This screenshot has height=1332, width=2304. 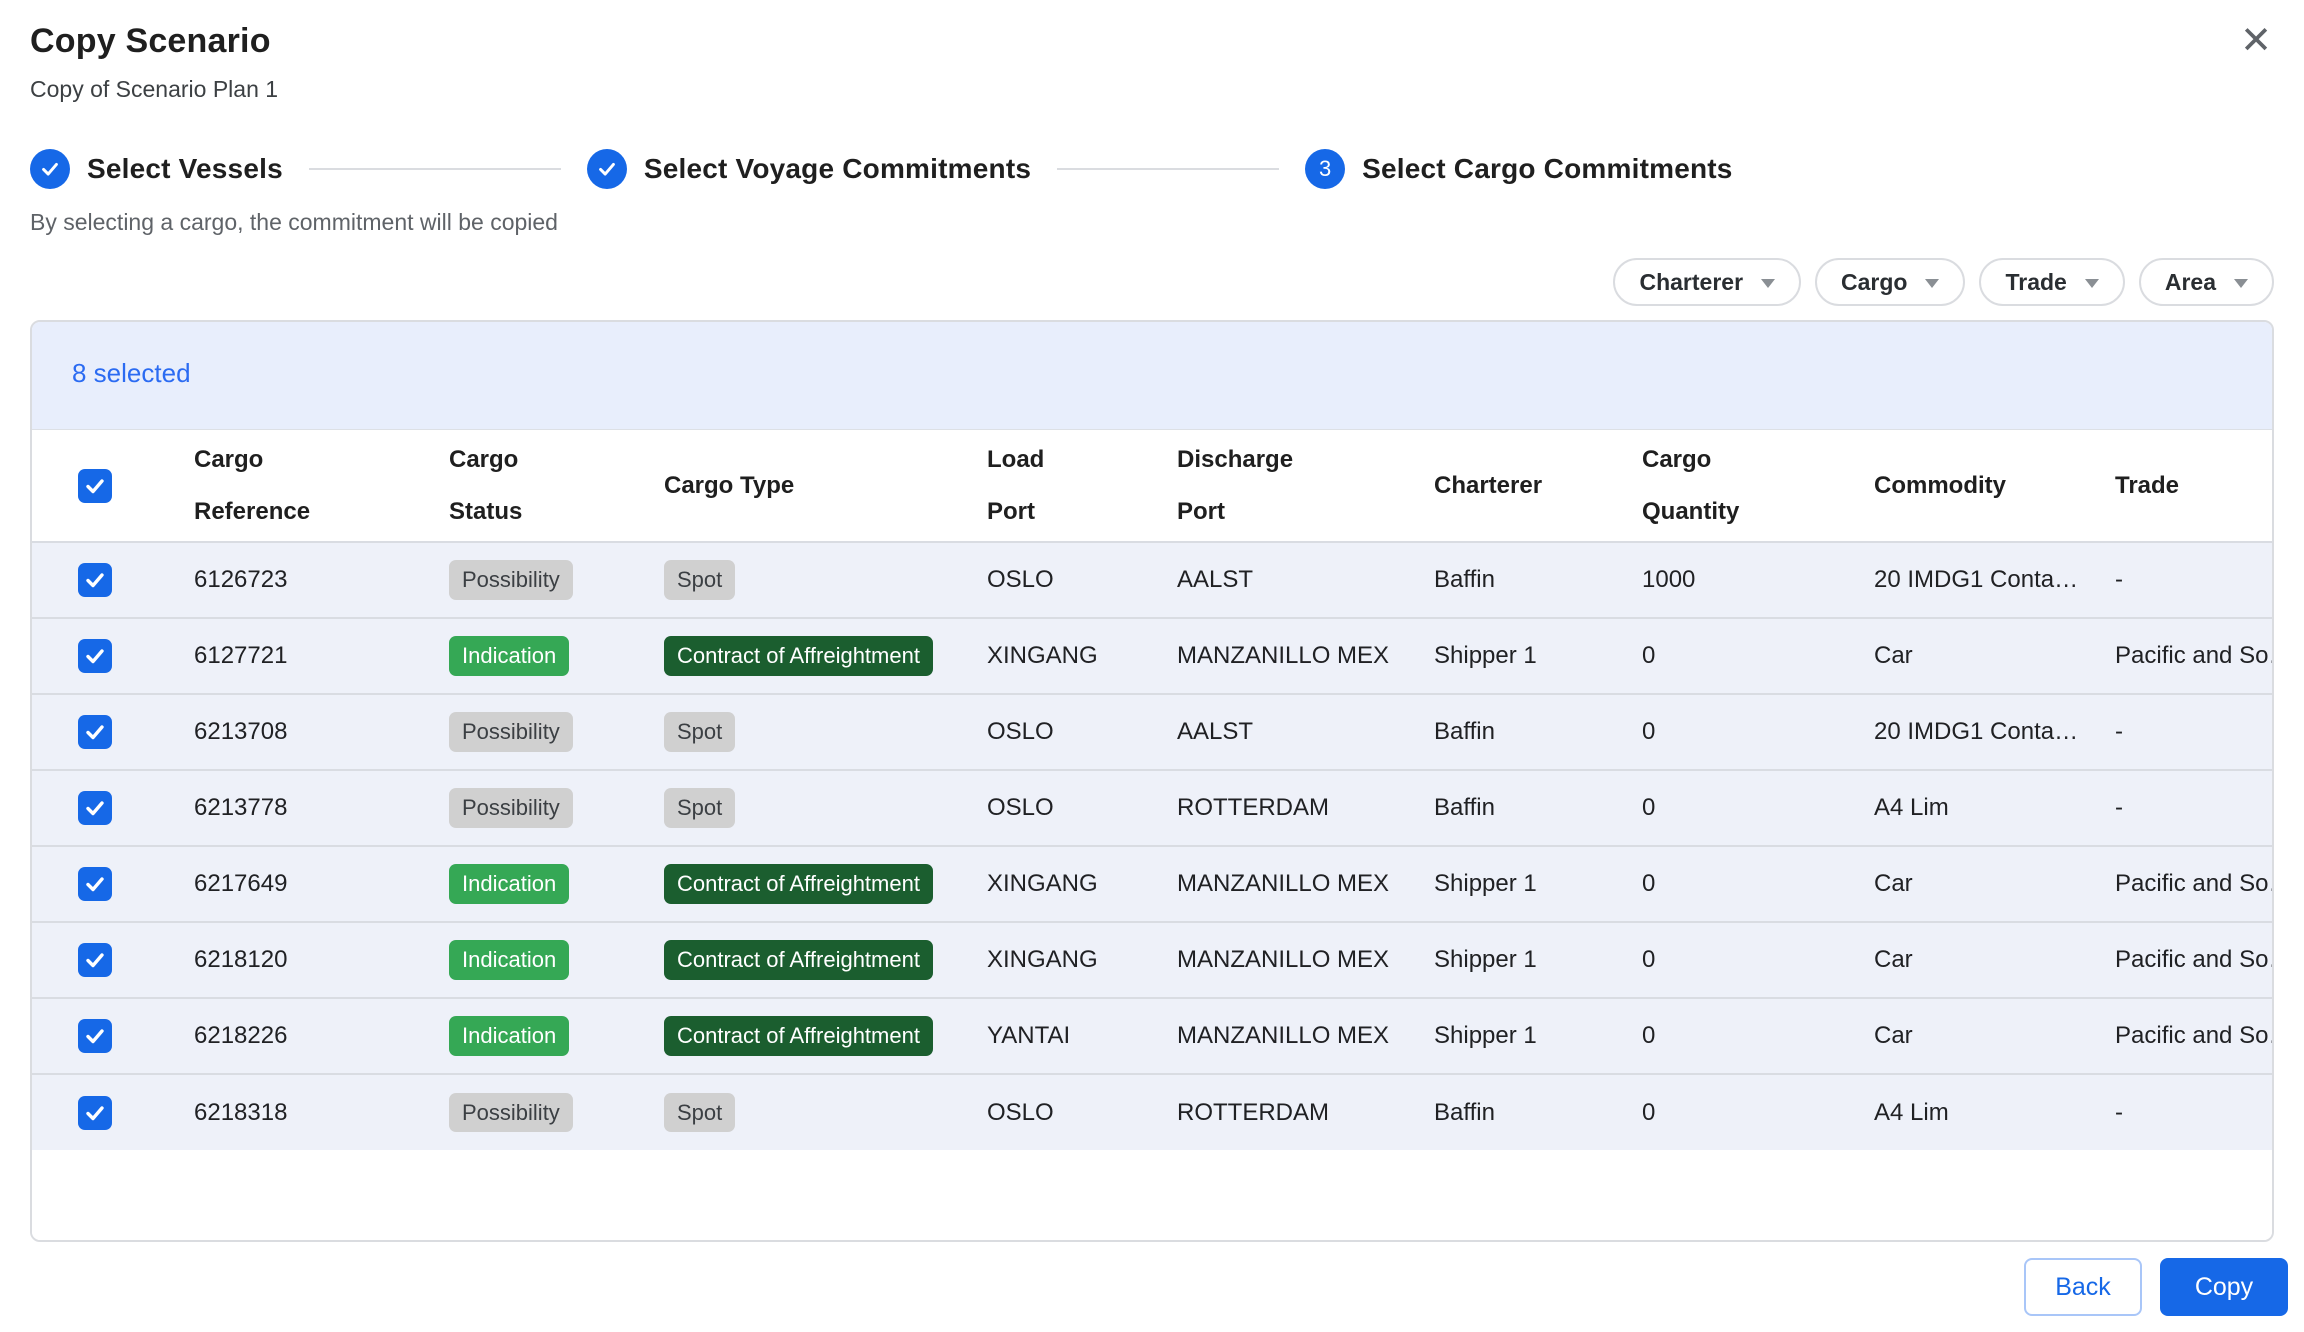 I want to click on stepper-connector, so click(x=1168, y=169).